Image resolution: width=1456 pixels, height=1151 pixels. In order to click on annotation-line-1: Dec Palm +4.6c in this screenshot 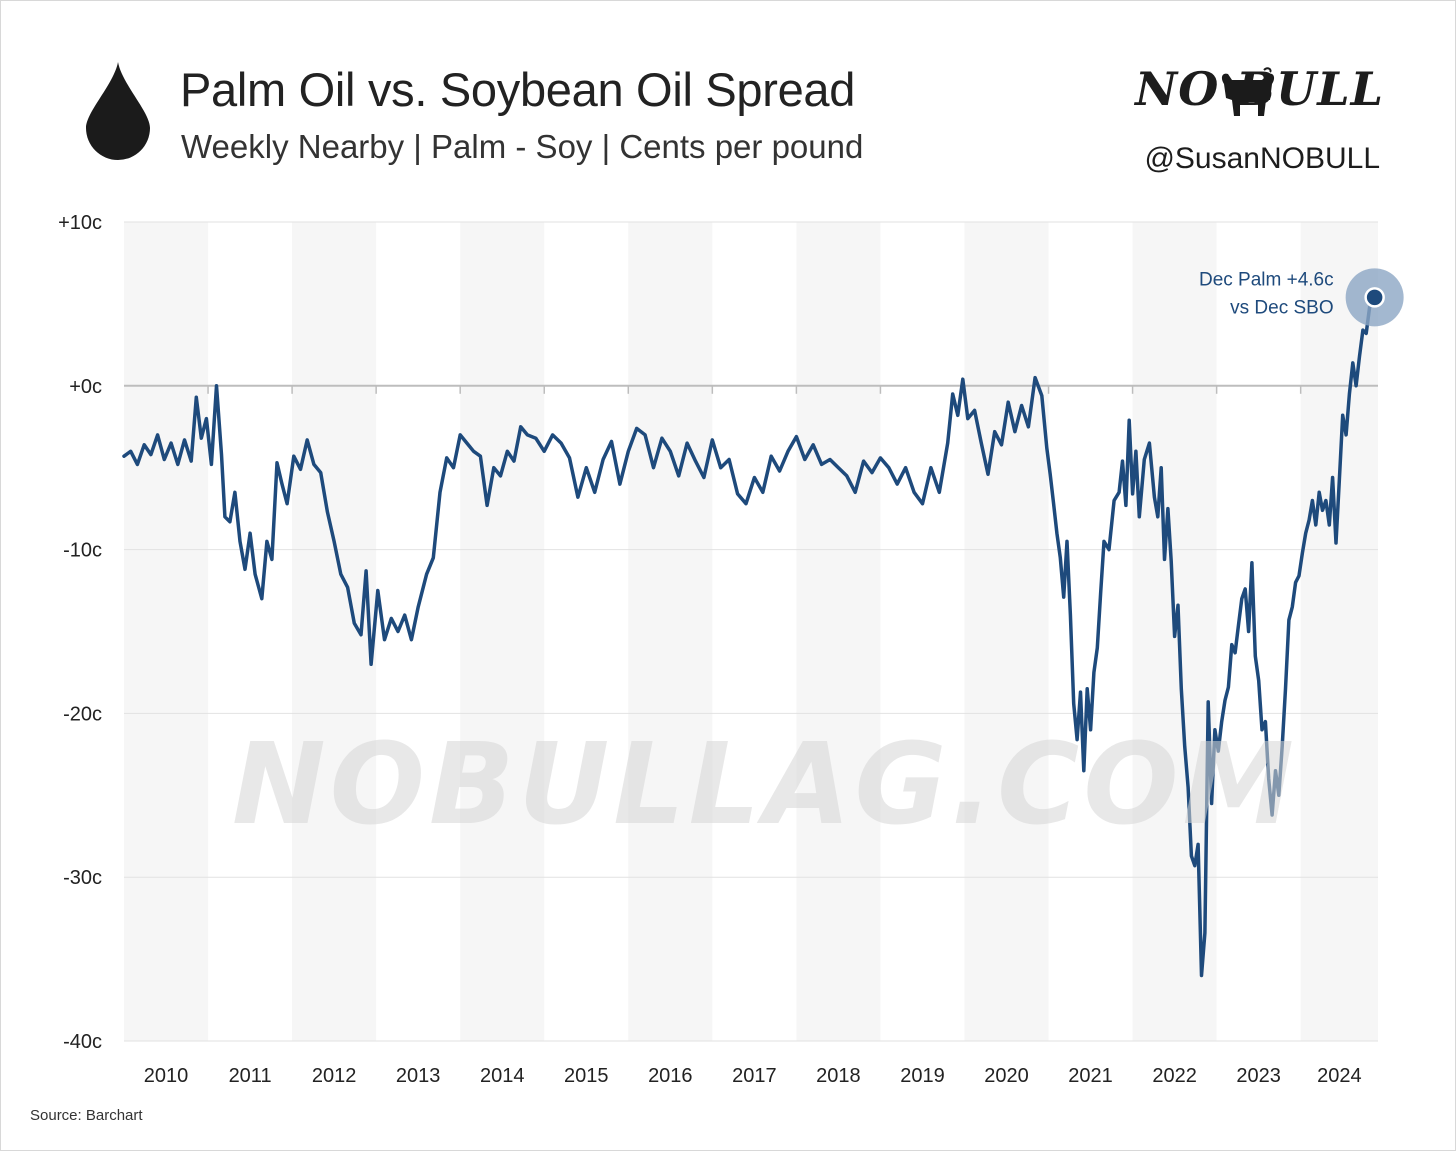, I will do `click(1266, 279)`.